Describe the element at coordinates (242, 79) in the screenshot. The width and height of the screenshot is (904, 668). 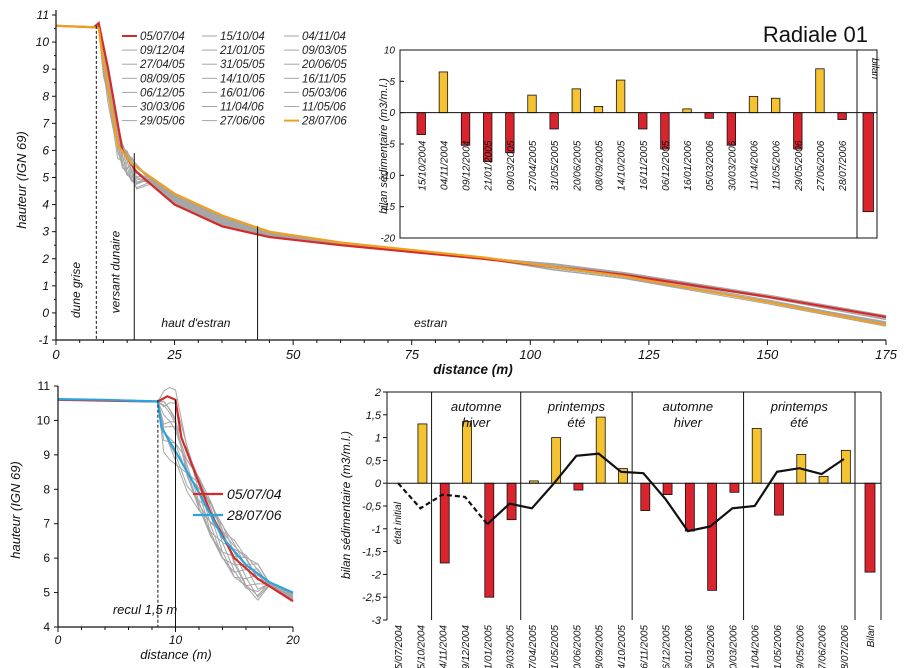
I see `legend-label: 14/10/05` at that location.